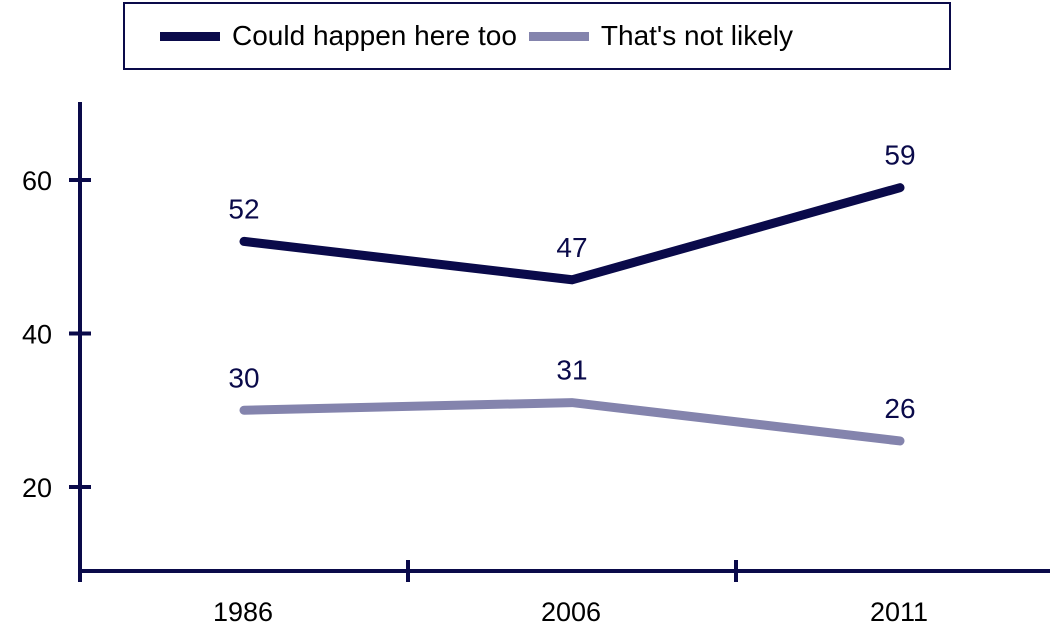  Describe the element at coordinates (571, 611) in the screenshot. I see `x-tick-label-2006: 2006` at that location.